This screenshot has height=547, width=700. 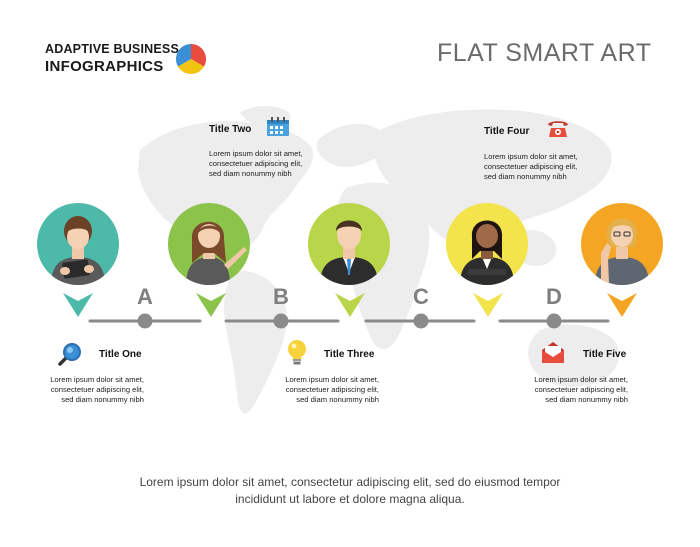 What do you see at coordinates (421, 296) in the screenshot?
I see `stage-label-c: C` at bounding box center [421, 296].